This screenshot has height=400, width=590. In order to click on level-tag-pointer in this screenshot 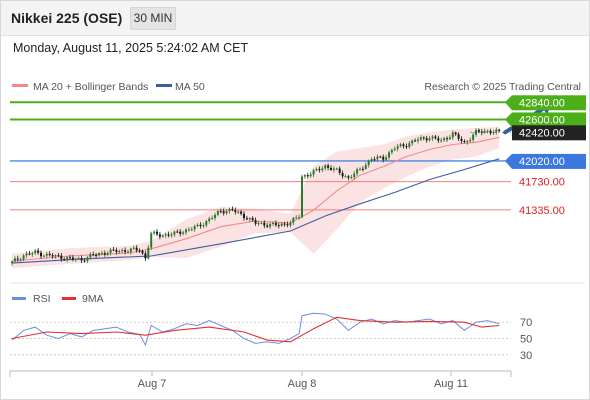, I will do `click(508, 161)`.